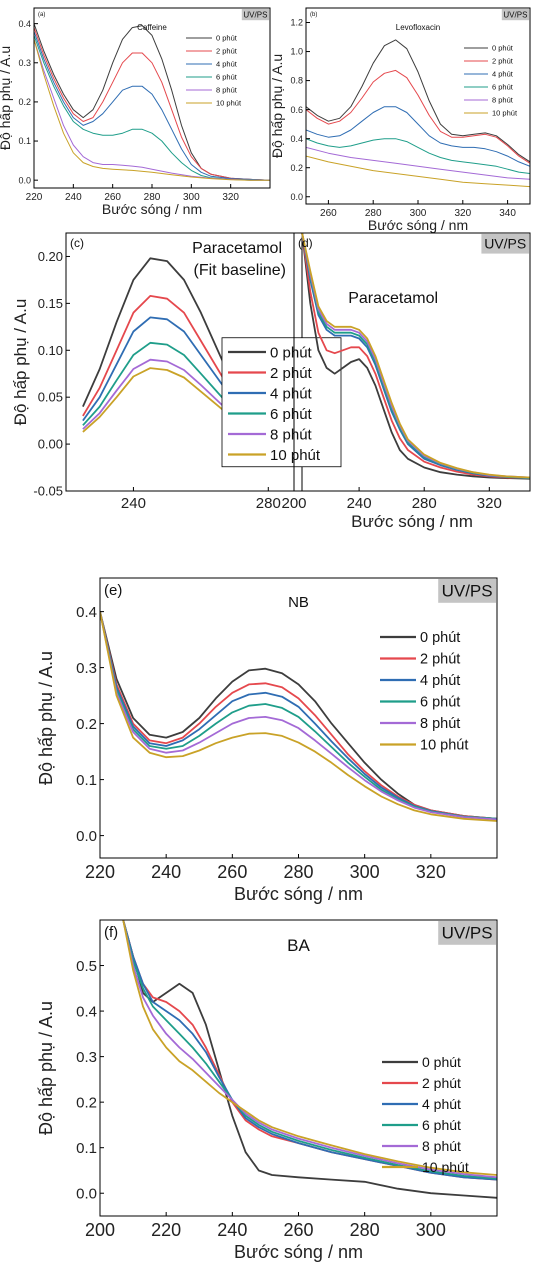 This screenshot has height=1270, width=533. Describe the element at coordinates (237, 248) in the screenshot. I see `chart-title: Paracetamol` at that location.